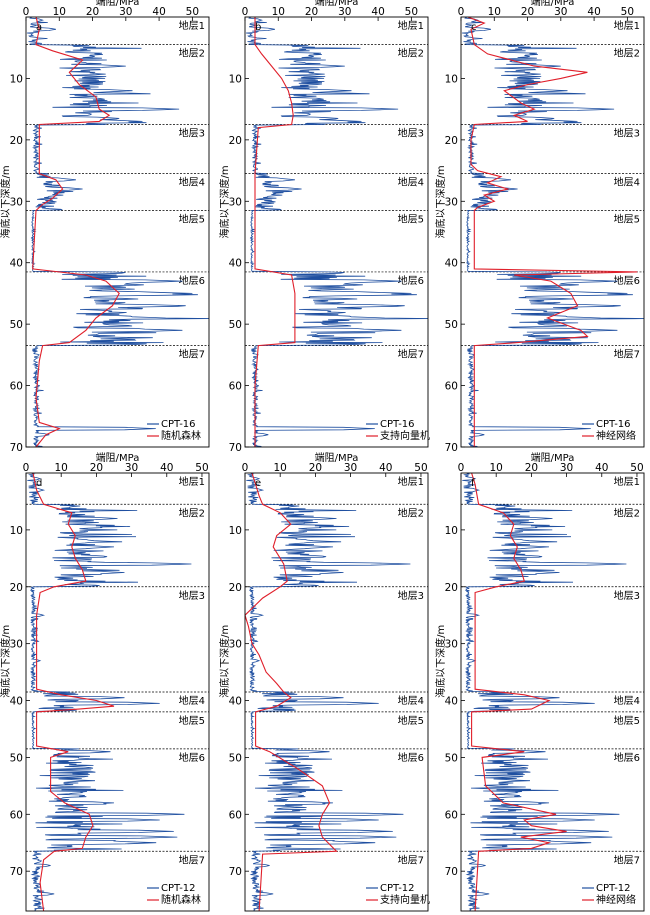  Describe the element at coordinates (39, 483) in the screenshot. I see `panel-letter: d` at that location.